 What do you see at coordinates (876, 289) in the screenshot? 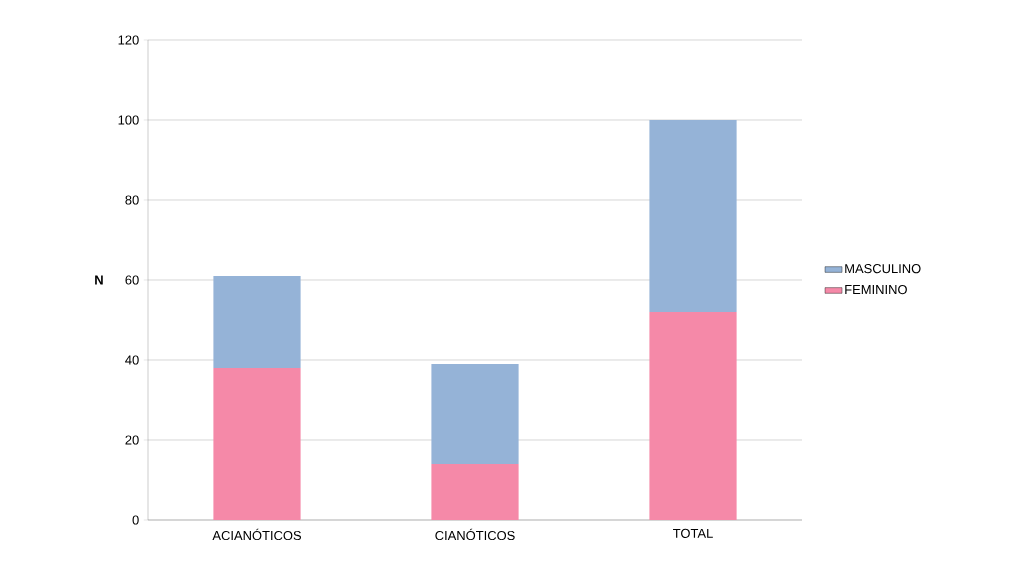
I see `legend-label: FEMININO` at bounding box center [876, 289].